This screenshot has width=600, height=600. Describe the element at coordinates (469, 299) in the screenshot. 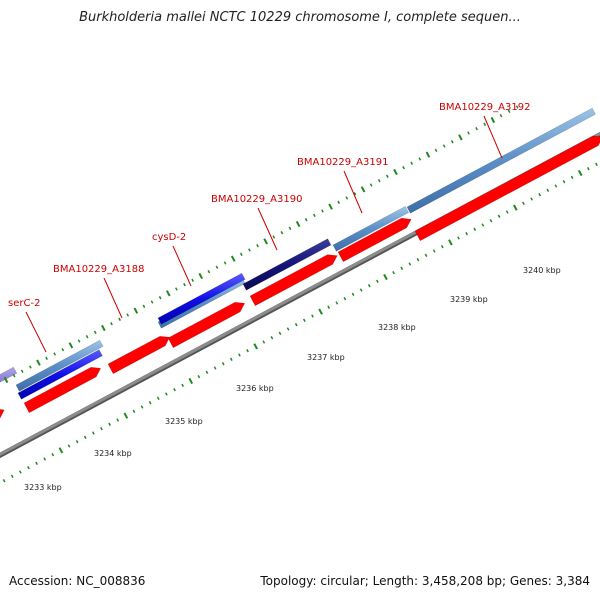

I see `scale-label: 3239 kbp` at that location.